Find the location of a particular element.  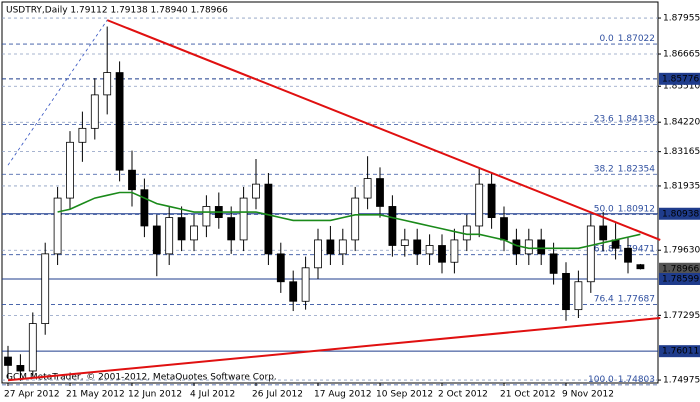

fib-level: 0.0 is located at coordinates (606, 39).